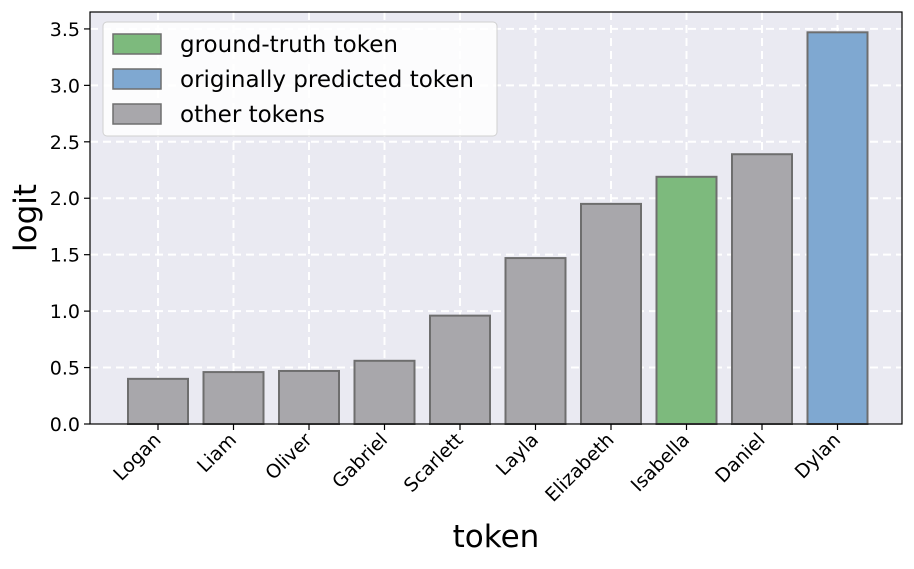 This screenshot has width=914, height=569. What do you see at coordinates (460, 370) in the screenshot?
I see `bar-scarlett` at bounding box center [460, 370].